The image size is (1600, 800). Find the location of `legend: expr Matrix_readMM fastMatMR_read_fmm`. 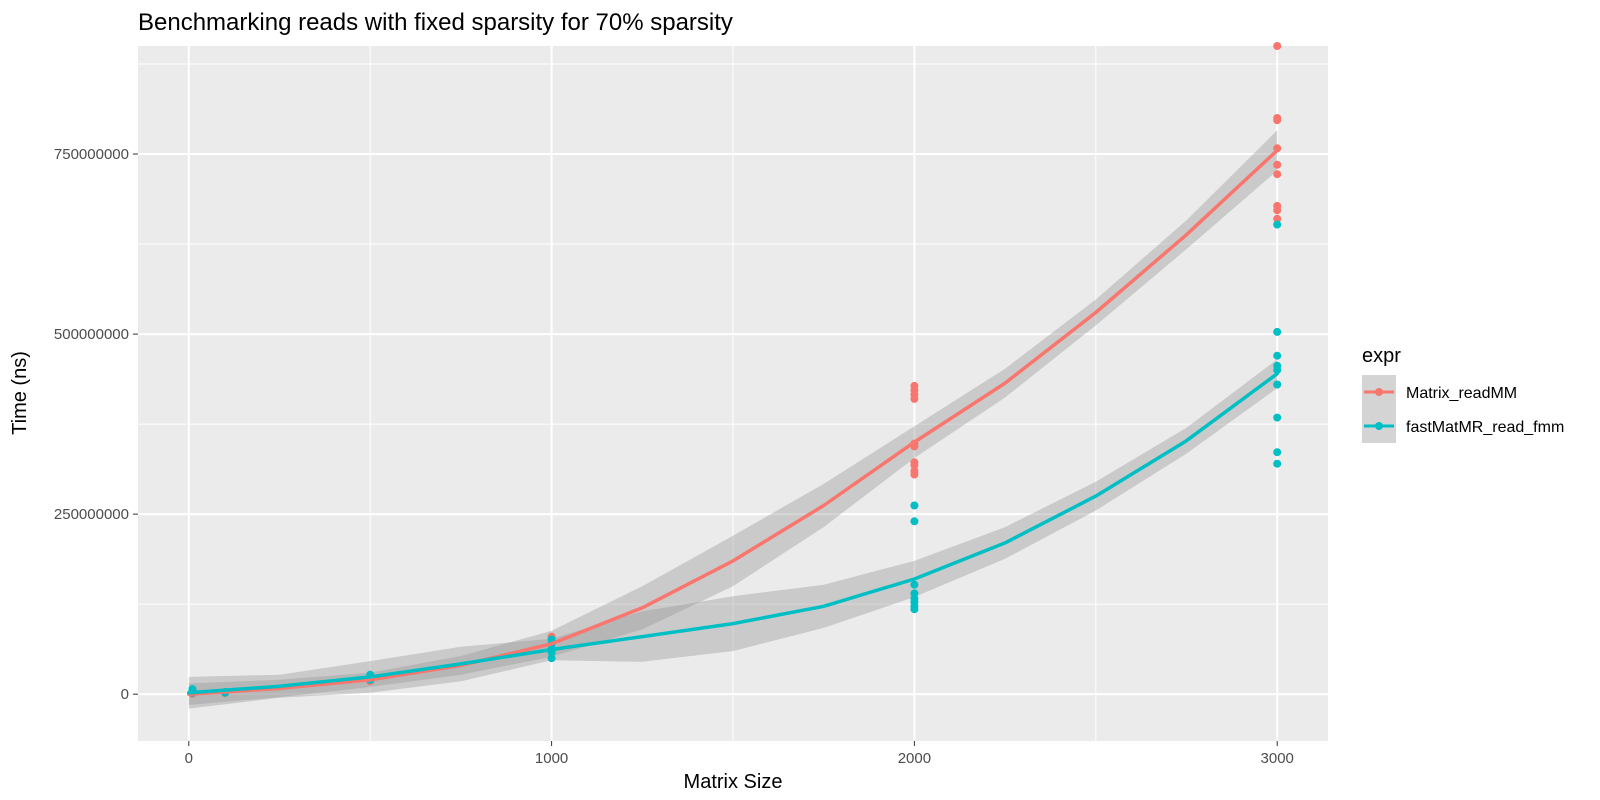

legend: expr Matrix_readMM fastMatMR_read_fmm is located at coordinates (1463, 394).